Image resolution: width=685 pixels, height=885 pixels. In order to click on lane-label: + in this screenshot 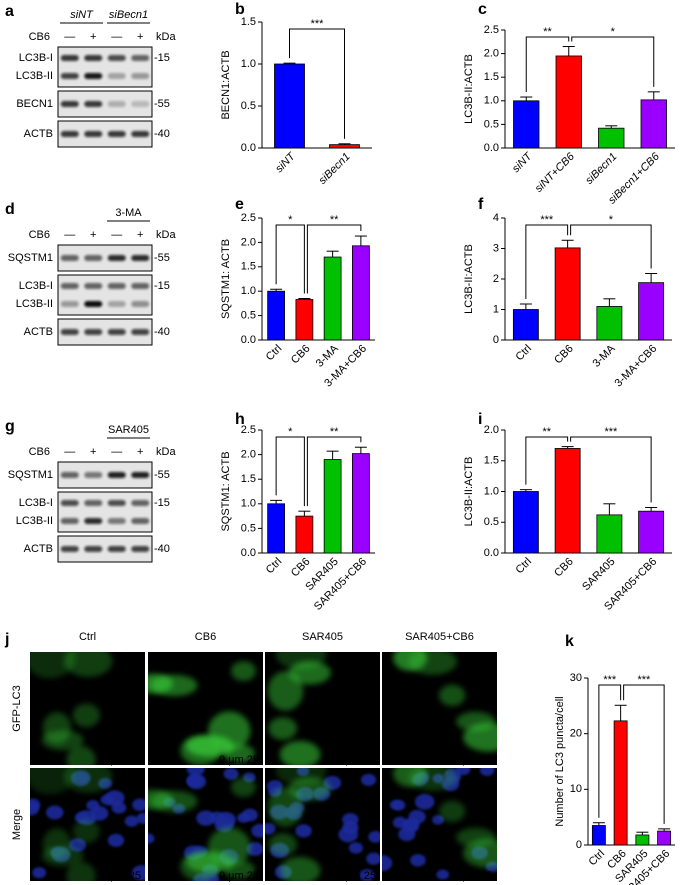, I will do `click(140, 37)`.